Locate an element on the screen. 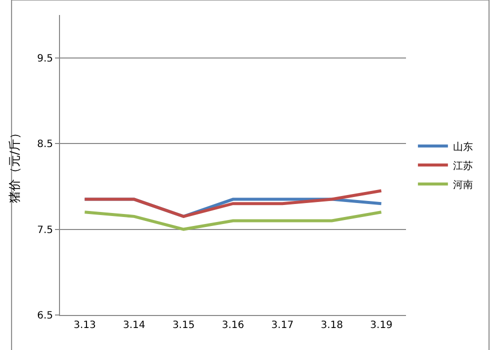 The height and width of the screenshot is (350, 496). x-tick-label: 3.15 is located at coordinates (183, 325).